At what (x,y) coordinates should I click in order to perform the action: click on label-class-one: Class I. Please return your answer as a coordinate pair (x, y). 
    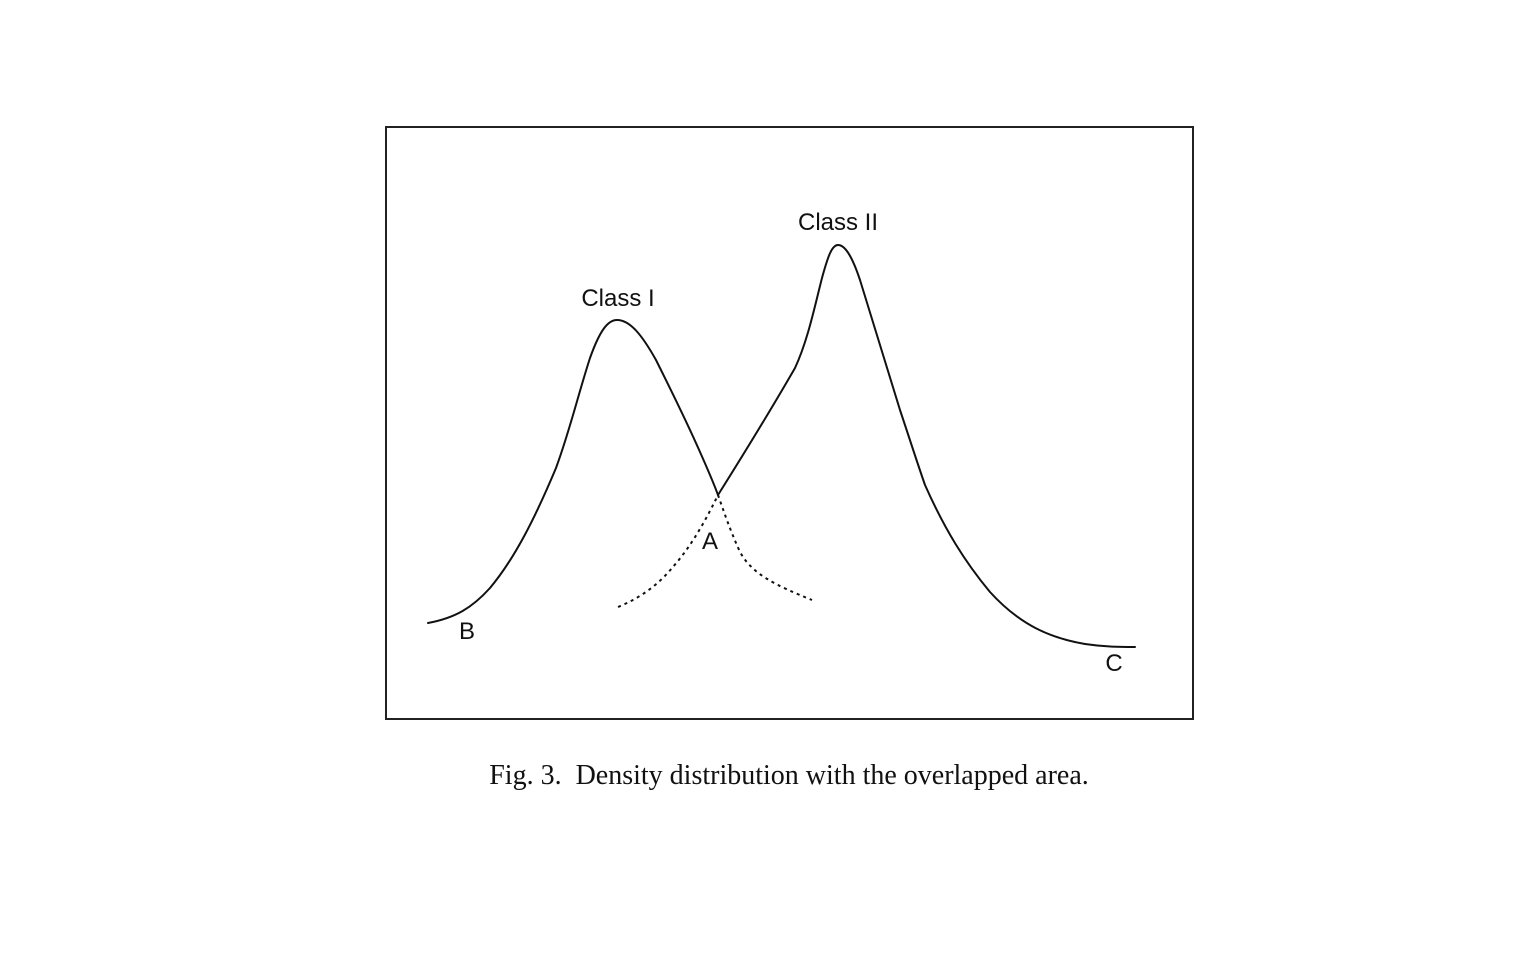
    Looking at the image, I should click on (617, 298).